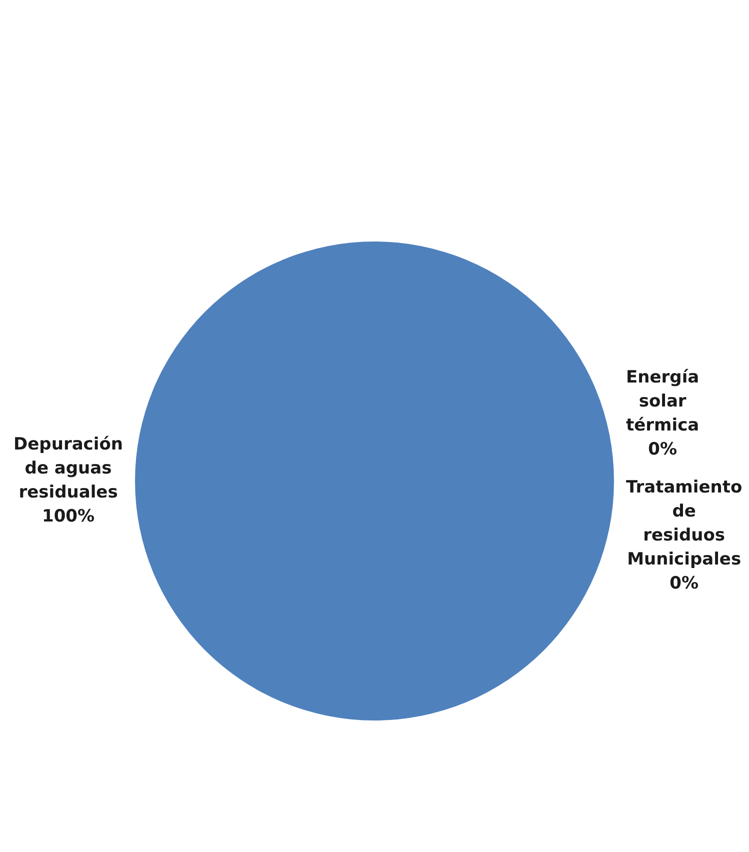 The width and height of the screenshot is (749, 852). What do you see at coordinates (684, 523) in the screenshot?
I see `category-label: Tratamiento de residuos Municipales` at bounding box center [684, 523].